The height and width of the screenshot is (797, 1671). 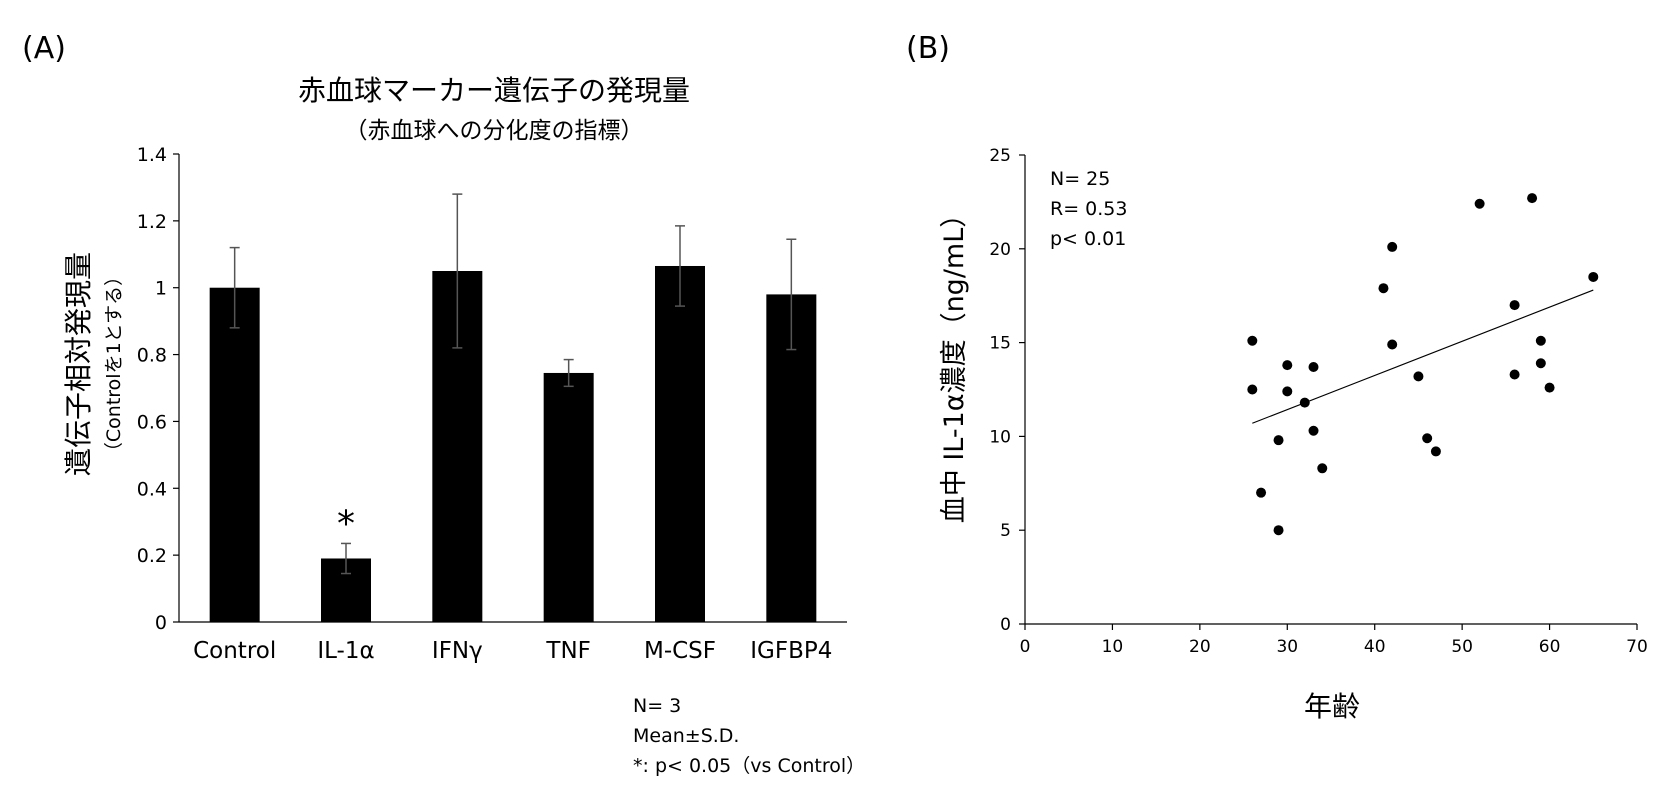 I want to click on scatter-y-ticks: 0 5 10 15 20 25, so click(x=1007, y=390).